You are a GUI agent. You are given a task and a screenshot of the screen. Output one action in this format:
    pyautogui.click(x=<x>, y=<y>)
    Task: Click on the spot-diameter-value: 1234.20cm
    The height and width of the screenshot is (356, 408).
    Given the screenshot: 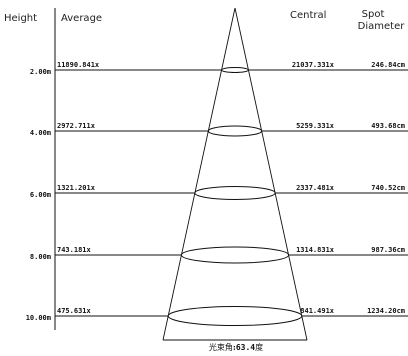 What is the action you would take?
    pyautogui.click(x=386, y=311)
    